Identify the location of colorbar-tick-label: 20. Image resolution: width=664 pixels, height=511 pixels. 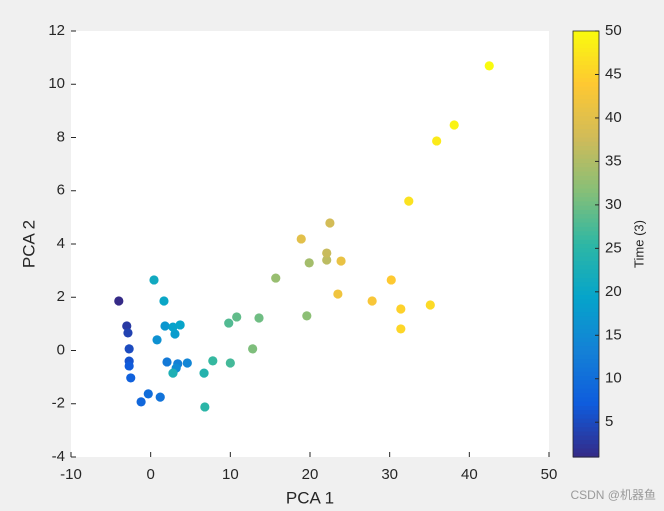
(613, 291).